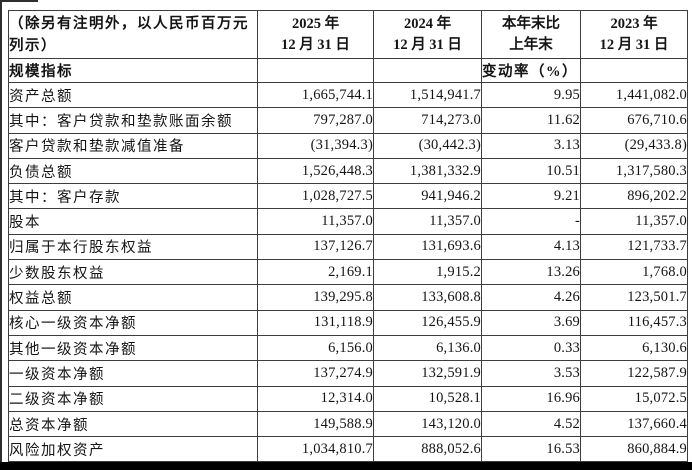  What do you see at coordinates (531, 297) in the screenshot?
I see `change-rate-value: 4.26` at bounding box center [531, 297].